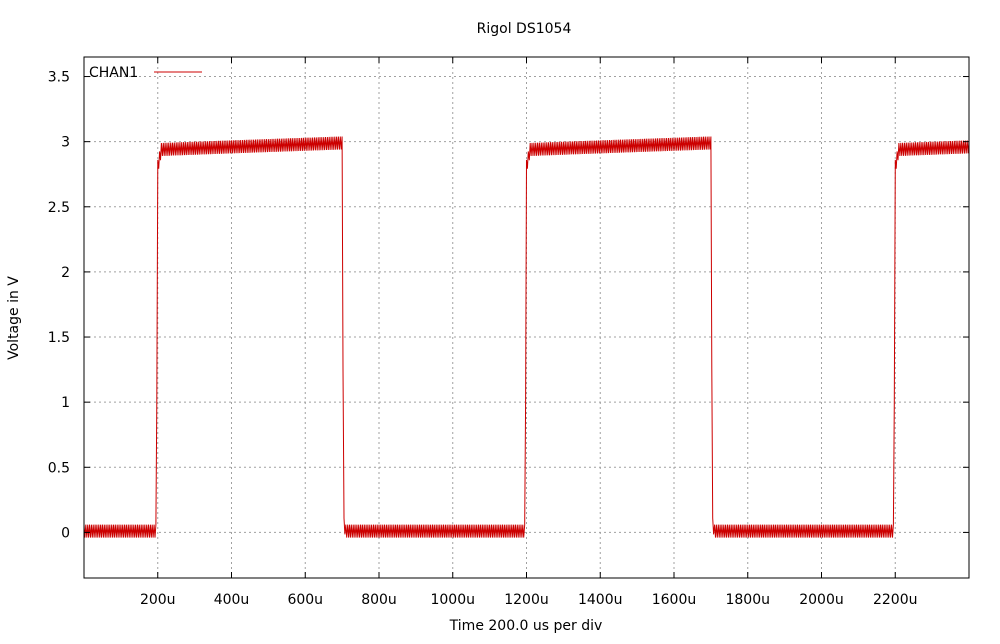 The image size is (1000, 644). I want to click on x-tick-label: 1000u, so click(452, 600).